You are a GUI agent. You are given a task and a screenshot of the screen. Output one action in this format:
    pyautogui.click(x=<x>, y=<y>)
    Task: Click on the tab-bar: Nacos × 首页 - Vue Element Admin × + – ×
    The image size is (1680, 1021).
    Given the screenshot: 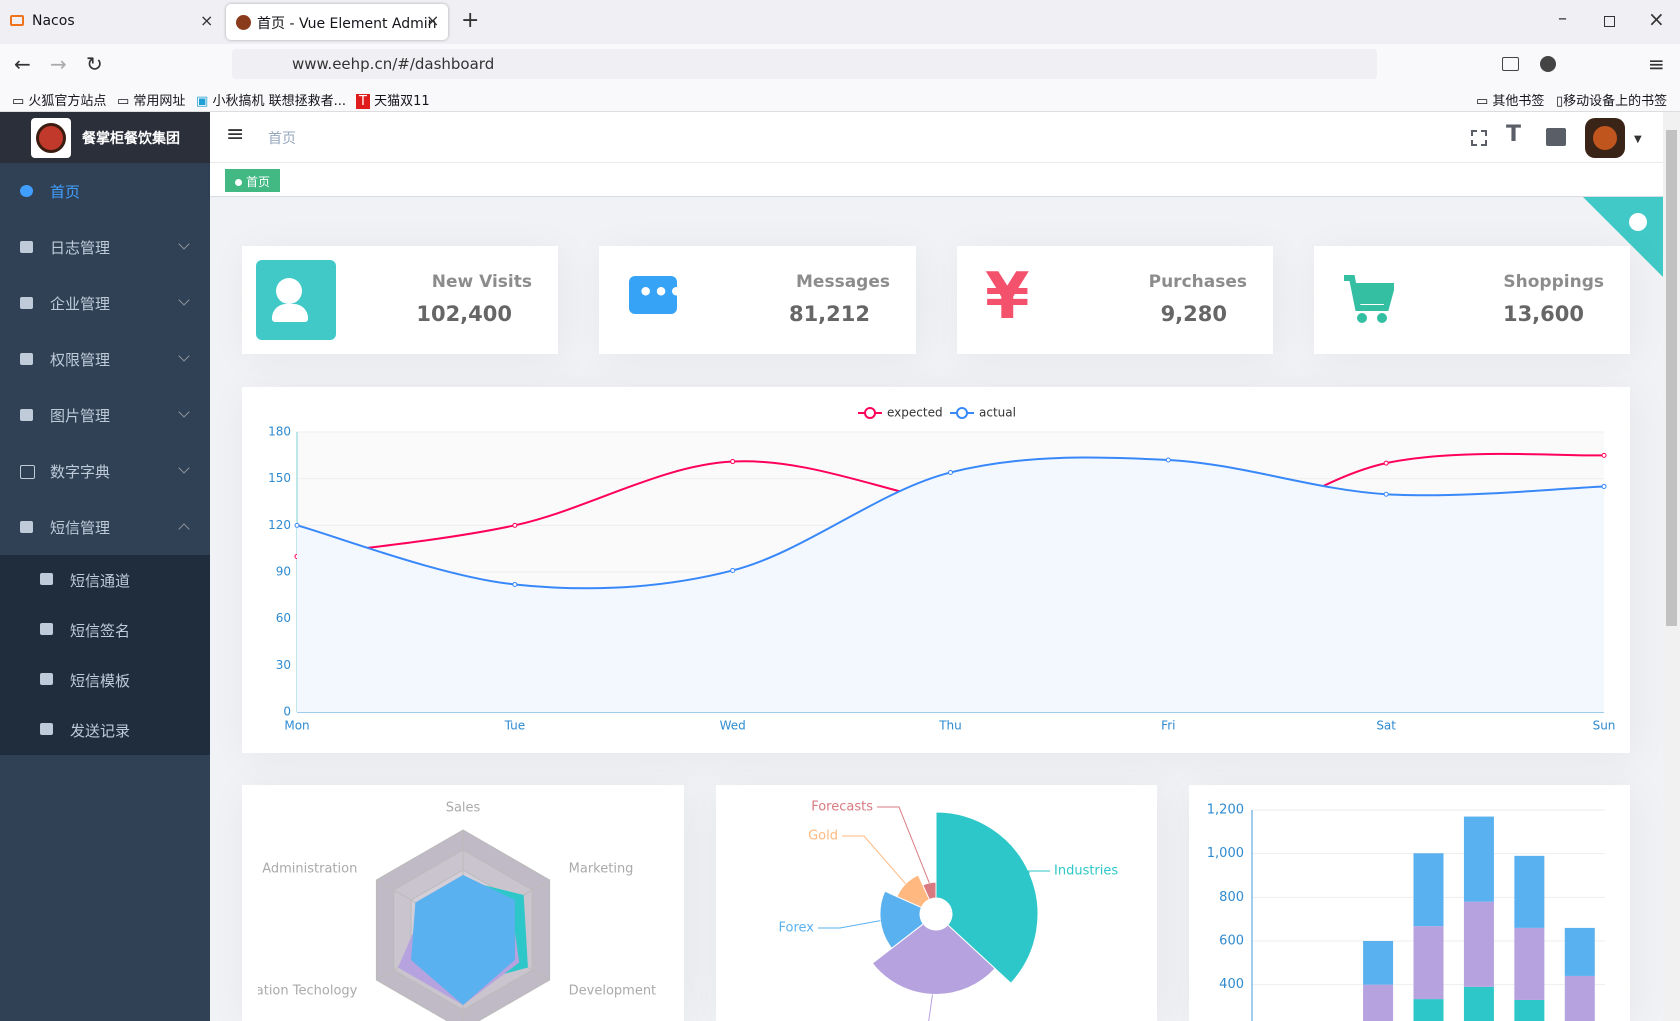 What is the action you would take?
    pyautogui.click(x=840, y=22)
    